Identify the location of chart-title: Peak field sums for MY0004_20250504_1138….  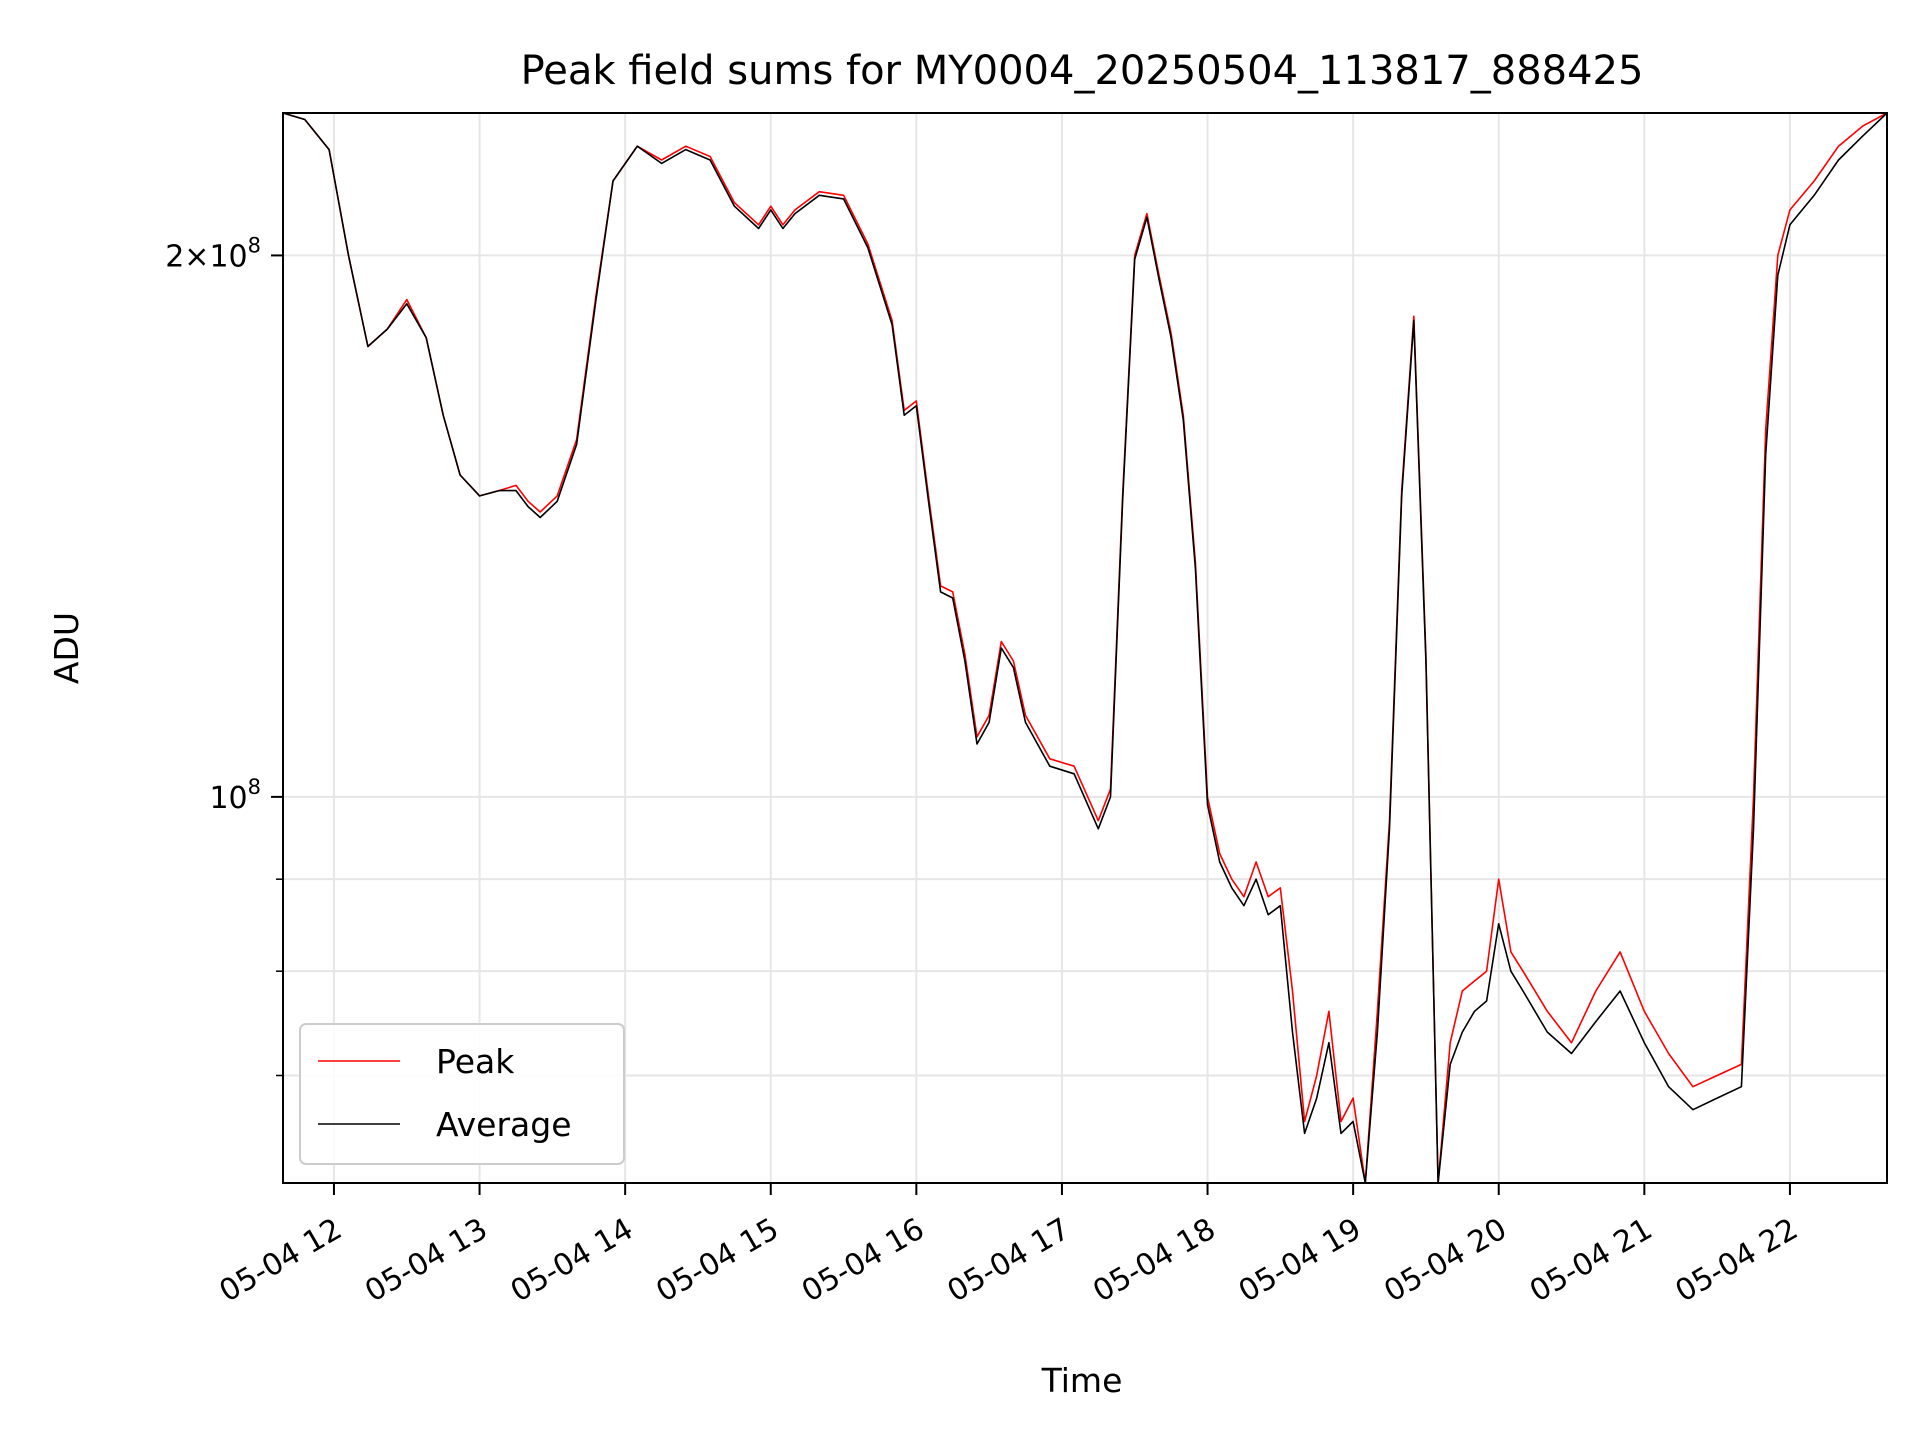
(1082, 71).